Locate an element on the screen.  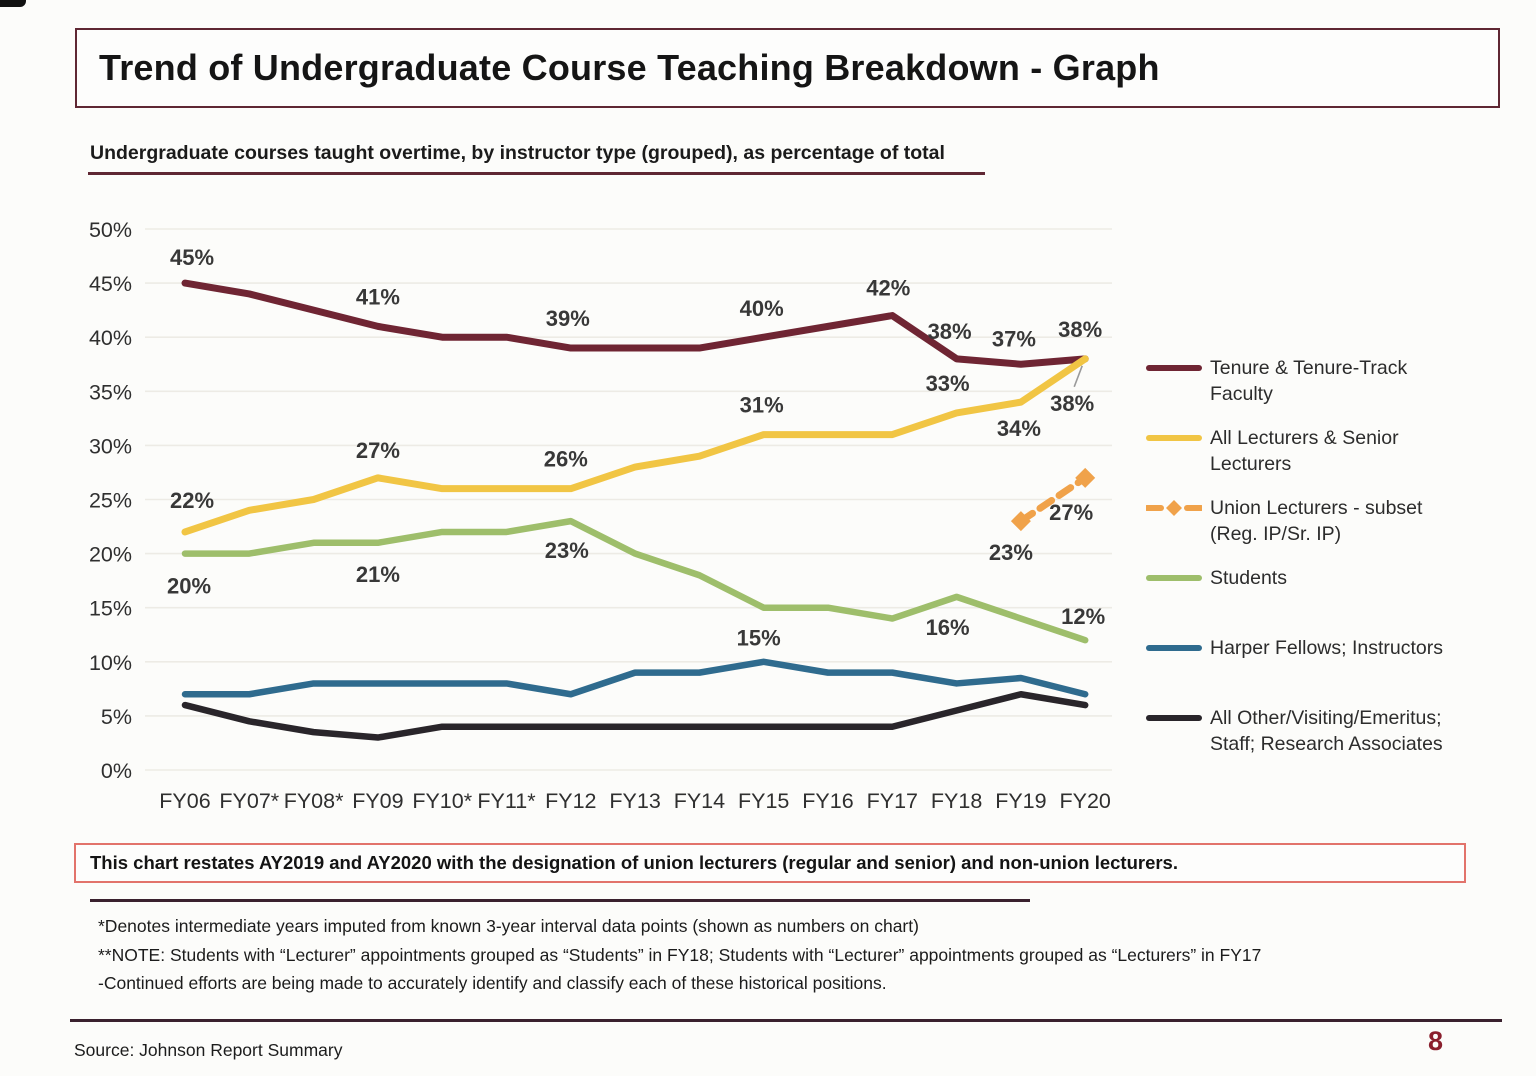
legend-label: Students is located at coordinates (1248, 578).